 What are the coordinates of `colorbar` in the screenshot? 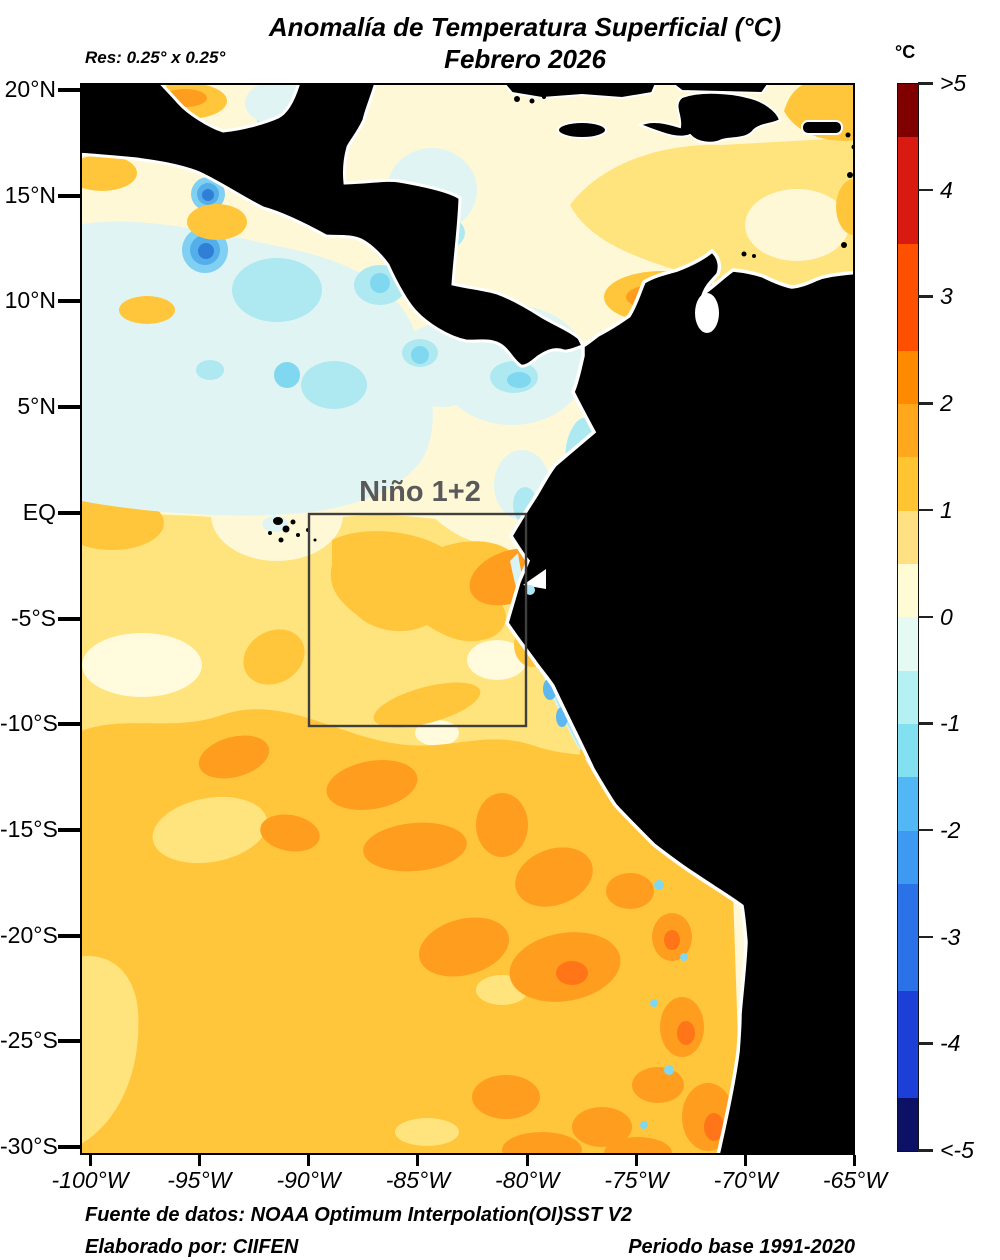 It's located at (908, 617).